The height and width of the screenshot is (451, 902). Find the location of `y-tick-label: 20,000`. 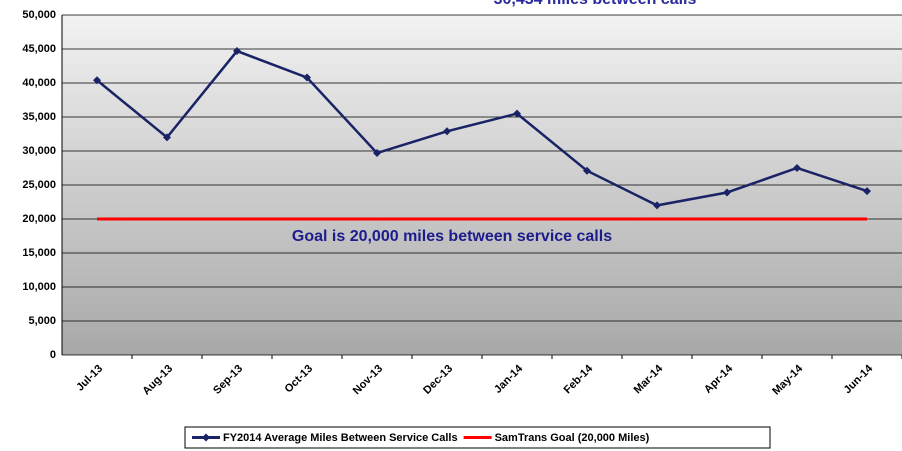

y-tick-label: 20,000 is located at coordinates (39, 219).